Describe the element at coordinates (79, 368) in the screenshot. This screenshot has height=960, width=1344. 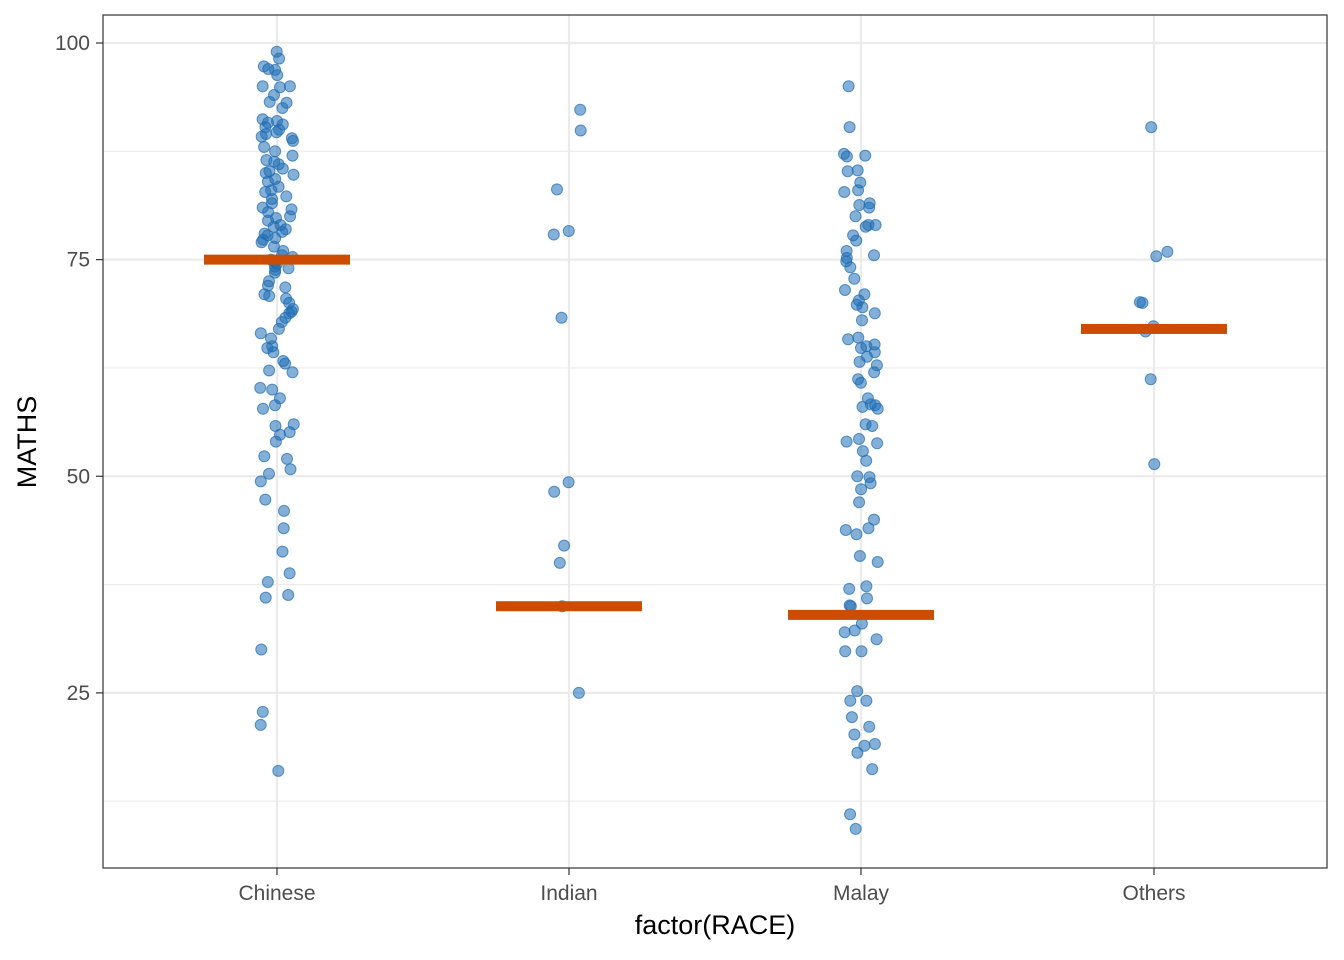
I see `y-axis: 25 50 75 100` at that location.